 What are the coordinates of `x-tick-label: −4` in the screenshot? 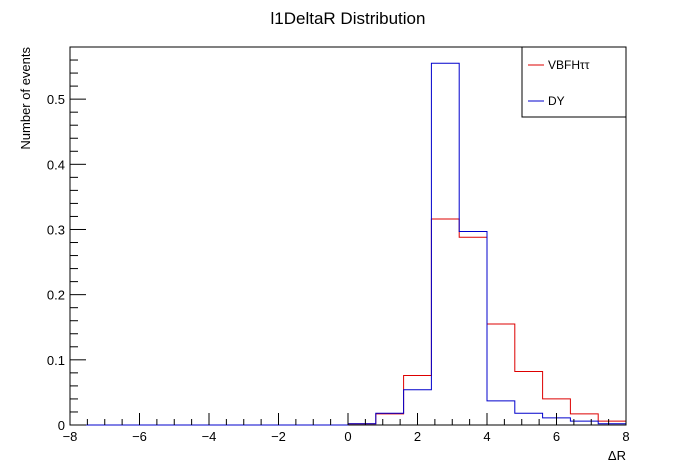 It's located at (209, 436).